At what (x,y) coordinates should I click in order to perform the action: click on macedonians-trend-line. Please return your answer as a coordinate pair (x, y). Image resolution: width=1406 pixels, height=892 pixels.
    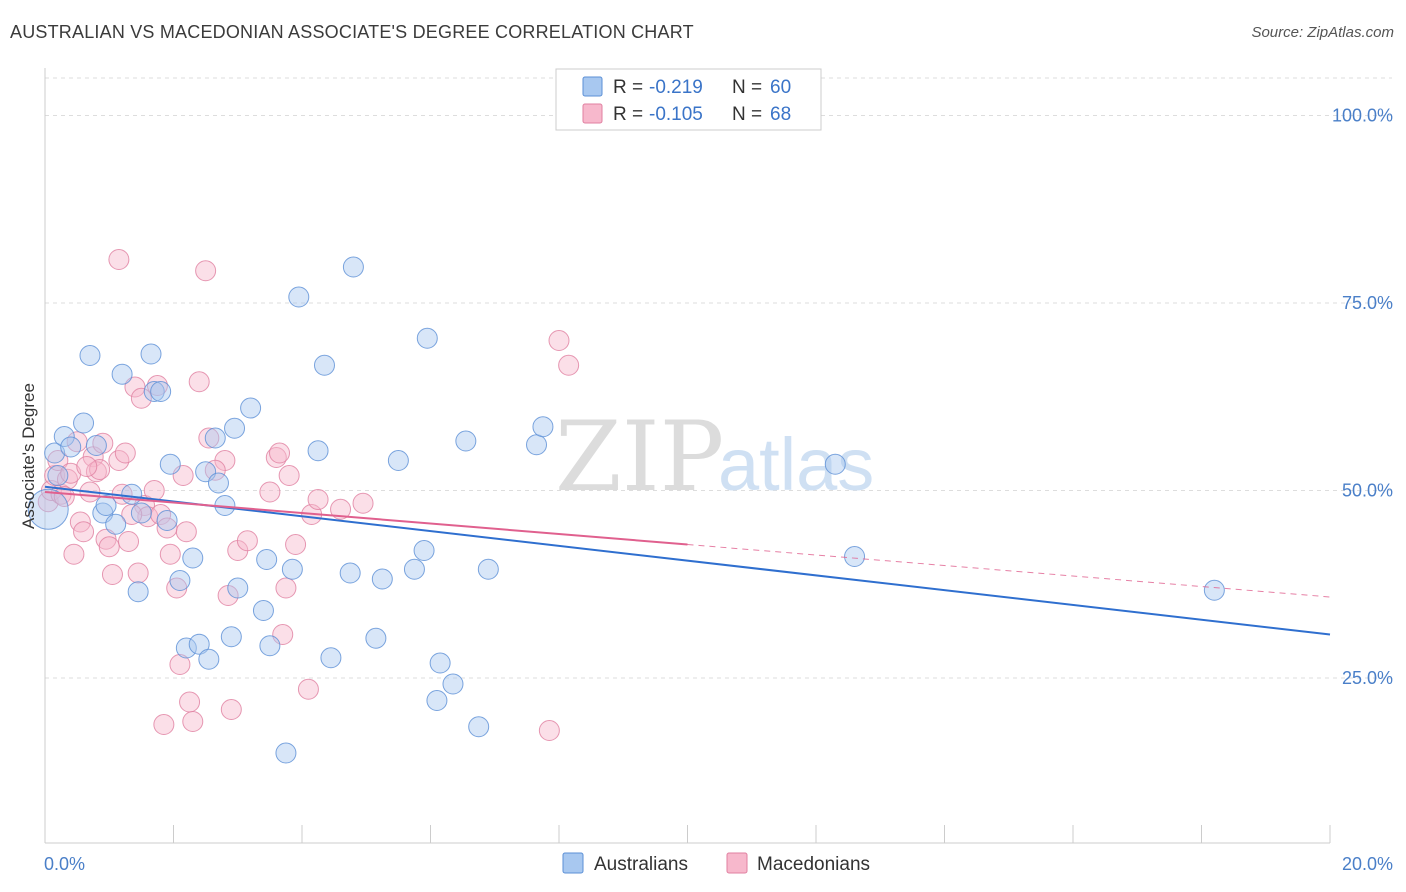
    Looking at the image, I should click on (366, 518).